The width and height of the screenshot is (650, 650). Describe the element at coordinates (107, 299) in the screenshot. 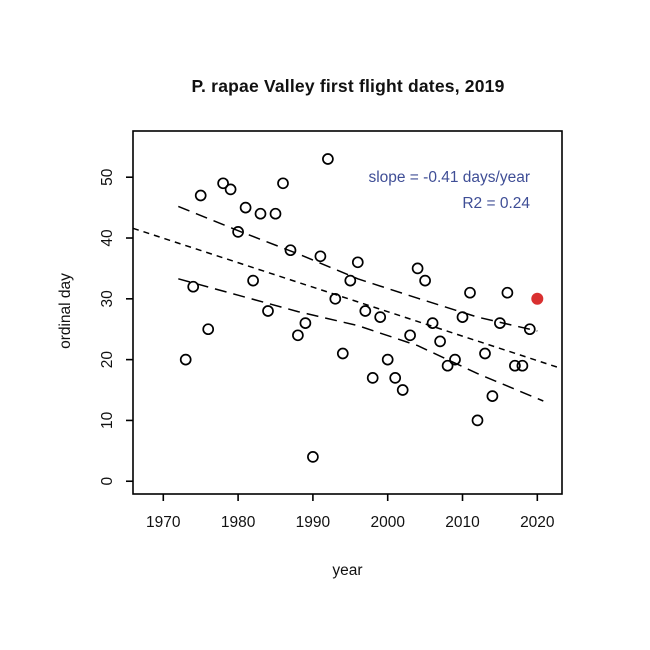

I see `y-tick-label: 30` at that location.